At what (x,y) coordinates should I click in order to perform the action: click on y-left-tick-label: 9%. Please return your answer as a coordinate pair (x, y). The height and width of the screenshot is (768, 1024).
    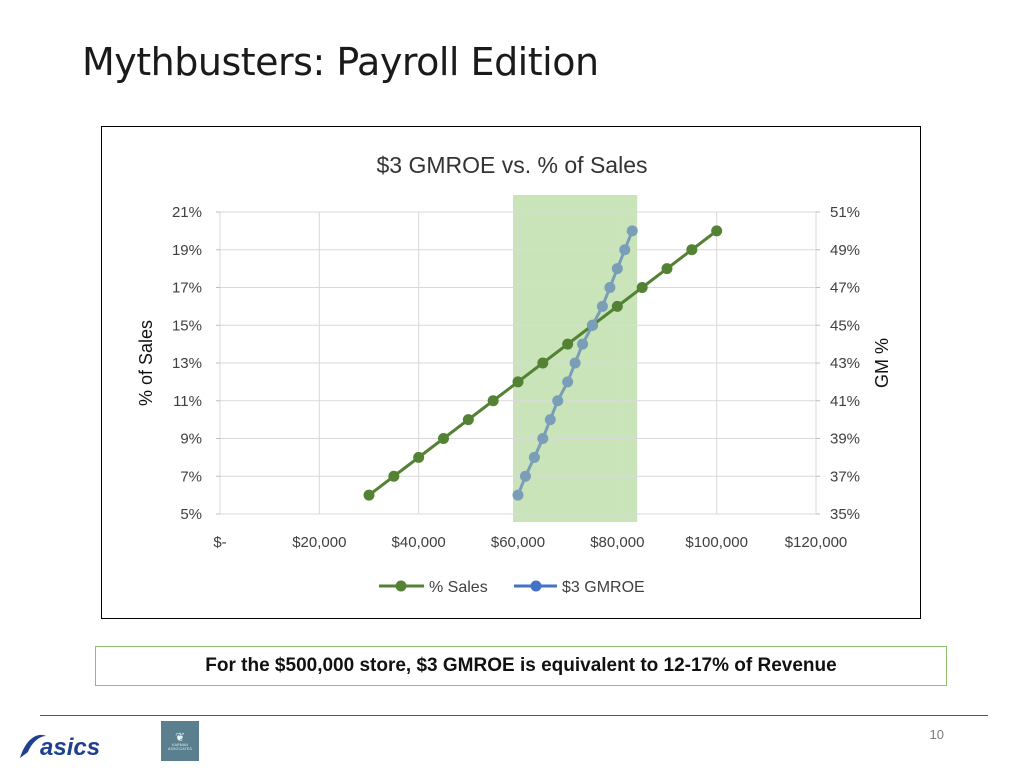
    Looking at the image, I should click on (191, 439).